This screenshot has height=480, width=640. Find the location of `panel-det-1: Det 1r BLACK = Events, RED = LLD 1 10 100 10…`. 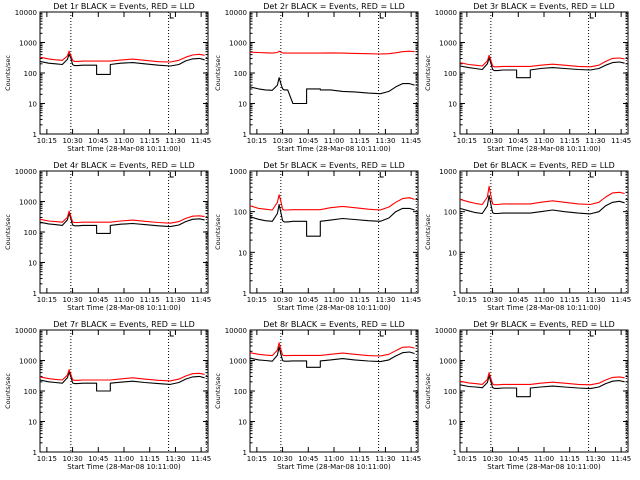

panel-det-1: Det 1r BLACK = Events, RED = LLD 1 10 100 10… is located at coordinates (107, 77).